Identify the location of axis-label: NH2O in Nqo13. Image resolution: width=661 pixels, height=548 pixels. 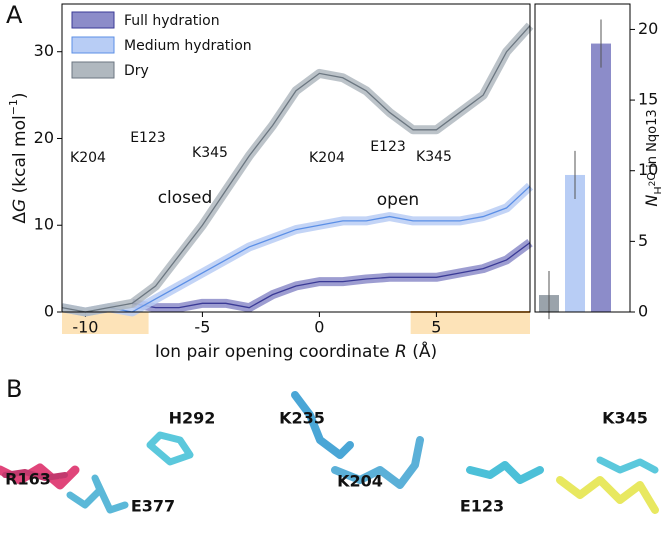
(651, 157).